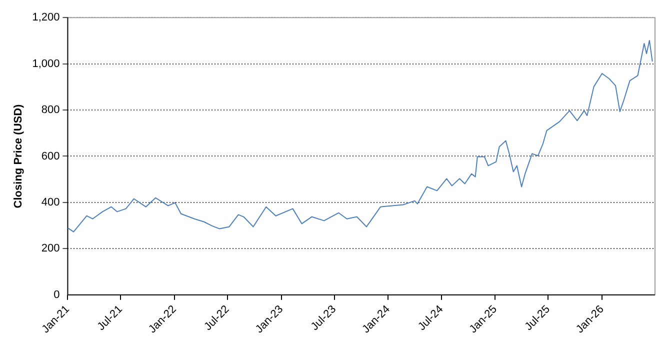 The width and height of the screenshot is (671, 347). I want to click on y-tick-label: 800, so click(50, 110).